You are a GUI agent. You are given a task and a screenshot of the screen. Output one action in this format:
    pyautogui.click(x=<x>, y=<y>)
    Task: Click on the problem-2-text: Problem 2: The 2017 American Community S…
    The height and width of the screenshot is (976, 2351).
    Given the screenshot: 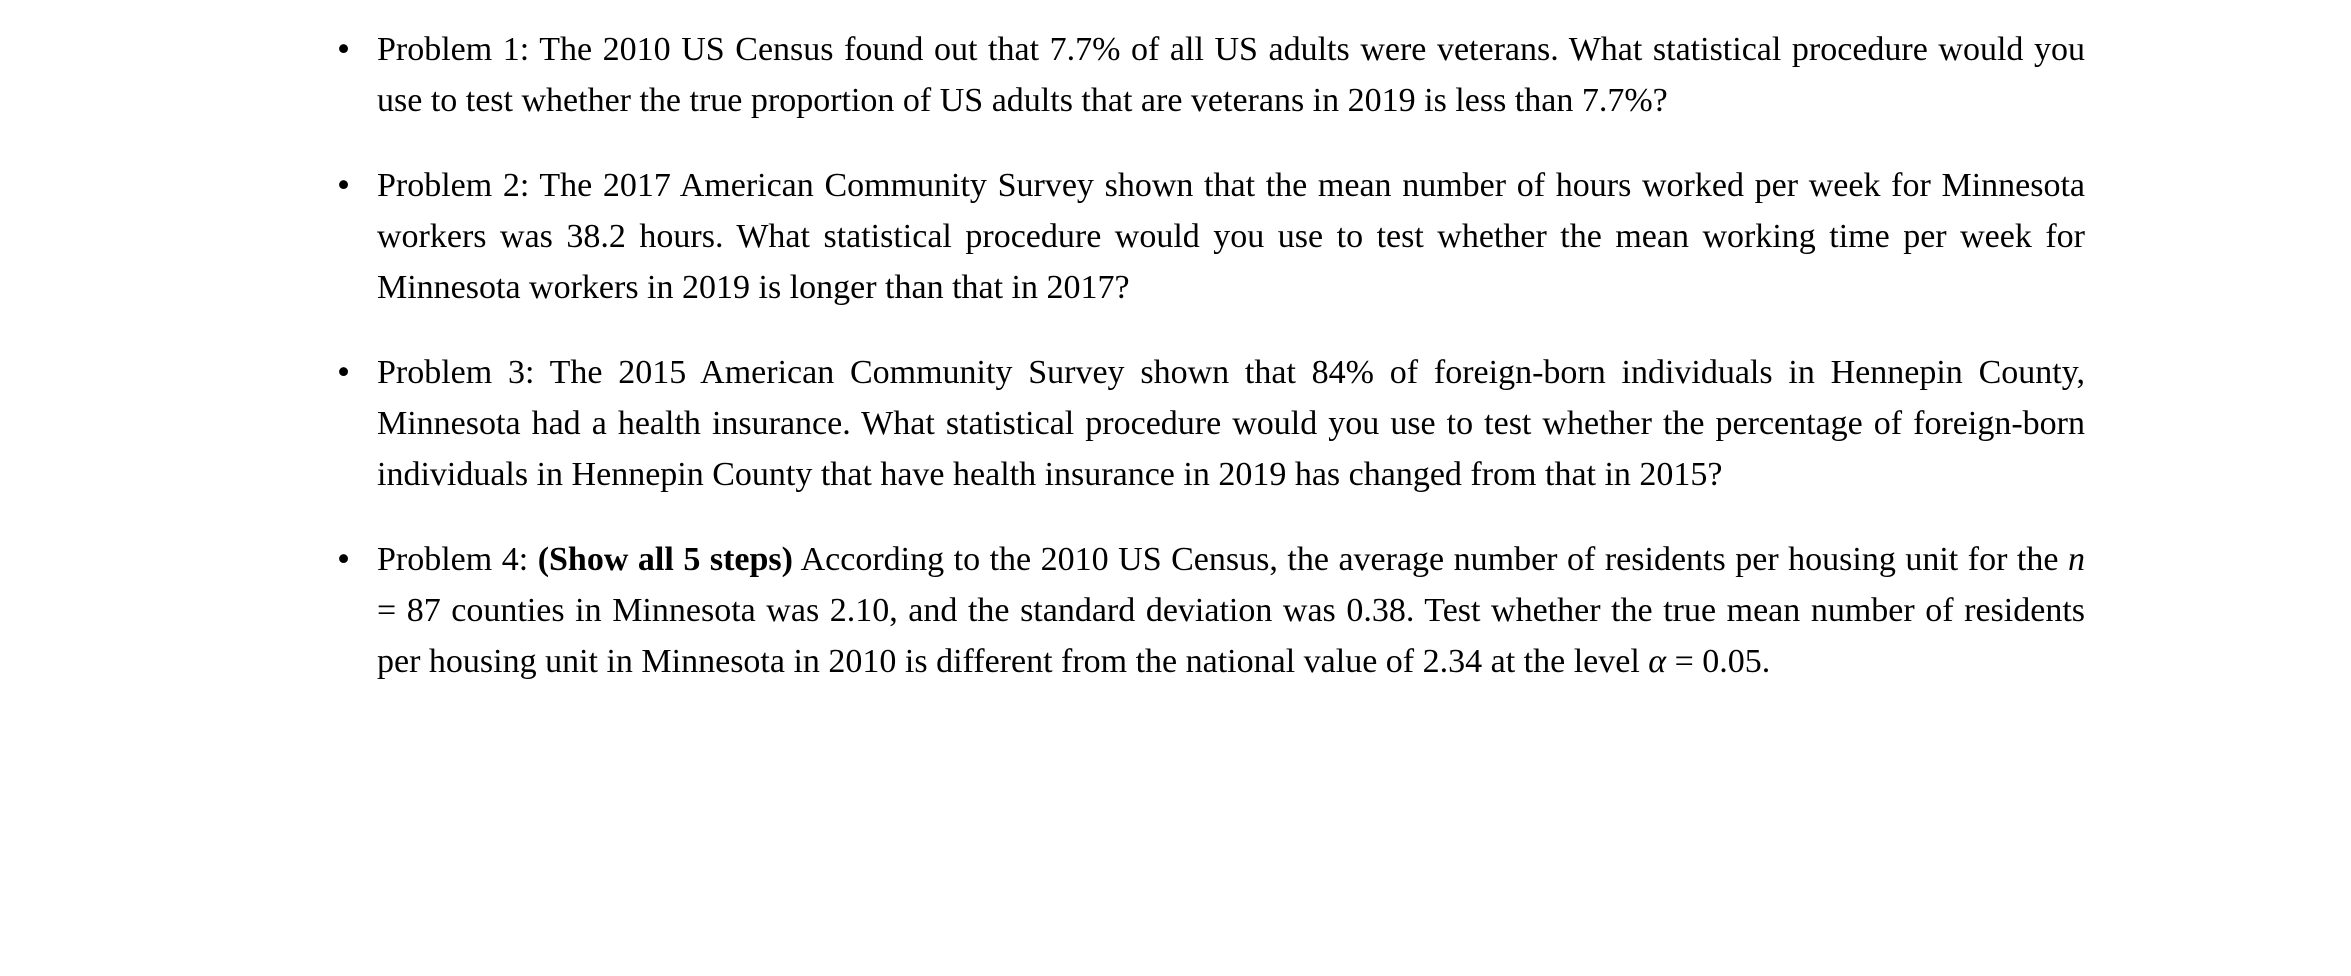 What is the action you would take?
    pyautogui.click(x=1231, y=236)
    